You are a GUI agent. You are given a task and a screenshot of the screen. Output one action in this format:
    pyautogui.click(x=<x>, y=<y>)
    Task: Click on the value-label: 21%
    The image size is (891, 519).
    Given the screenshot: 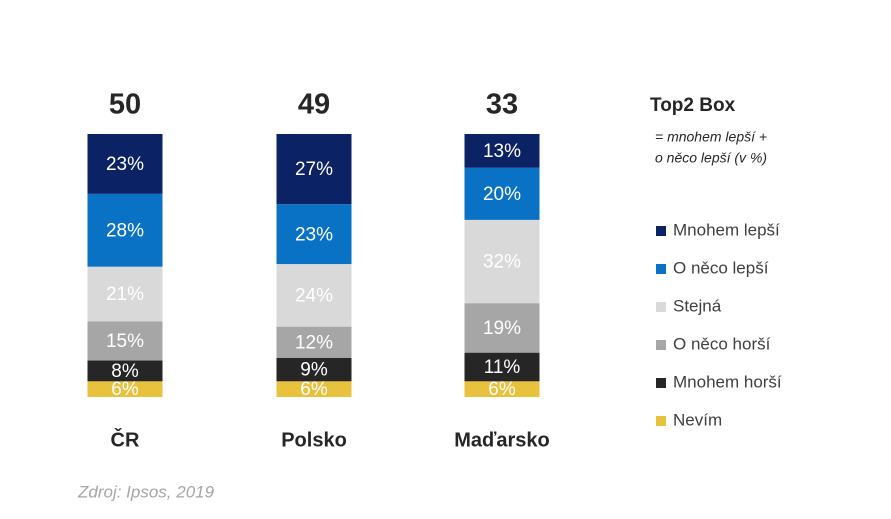 What is the action you would take?
    pyautogui.click(x=125, y=294)
    